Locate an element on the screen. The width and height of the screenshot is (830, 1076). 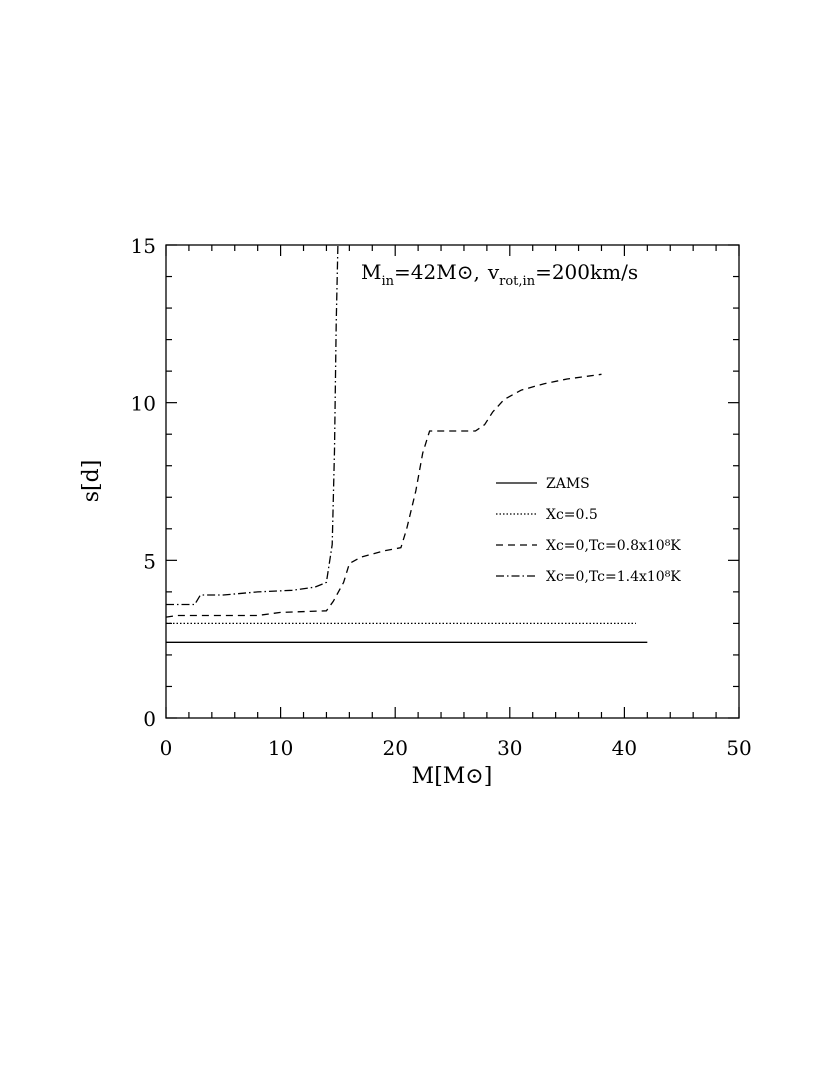
y-tick-label: 0 is located at coordinates (149, 719).